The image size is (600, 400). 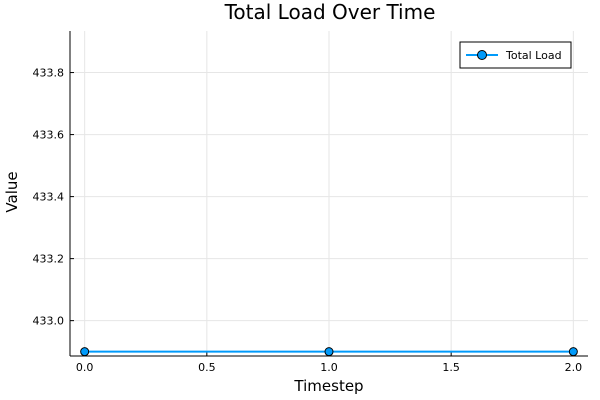 I want to click on legend-marker, so click(x=482, y=55).